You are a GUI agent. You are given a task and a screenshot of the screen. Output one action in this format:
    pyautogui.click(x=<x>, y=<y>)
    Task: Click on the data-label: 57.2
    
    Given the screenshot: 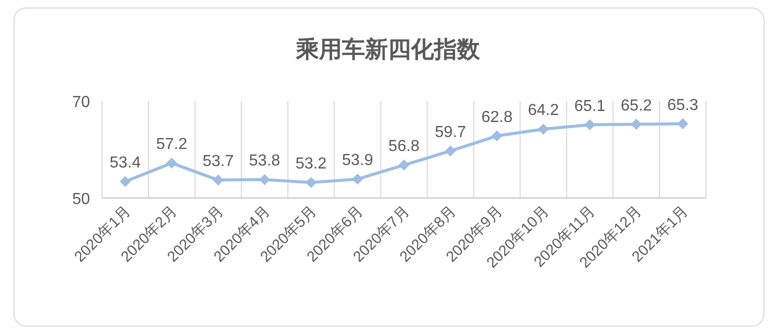 What is the action you would take?
    pyautogui.click(x=172, y=145)
    